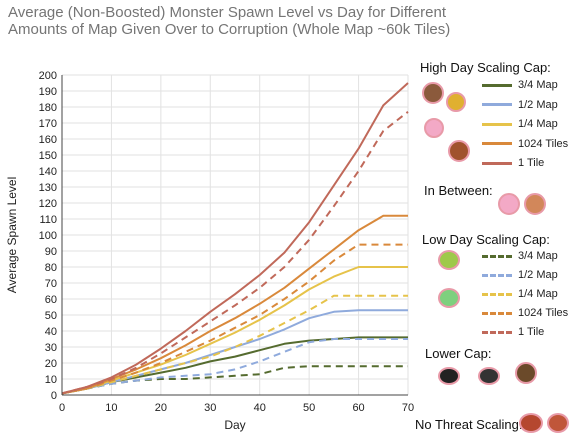  I want to click on x-tick-label: 40, so click(260, 408).